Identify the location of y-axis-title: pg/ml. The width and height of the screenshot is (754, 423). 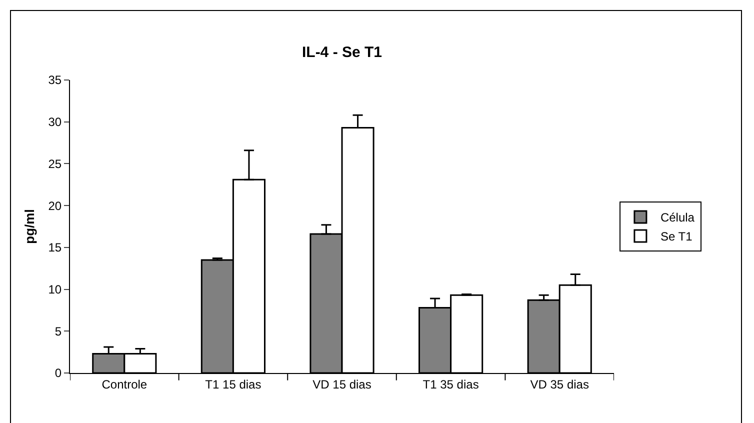
(29, 226).